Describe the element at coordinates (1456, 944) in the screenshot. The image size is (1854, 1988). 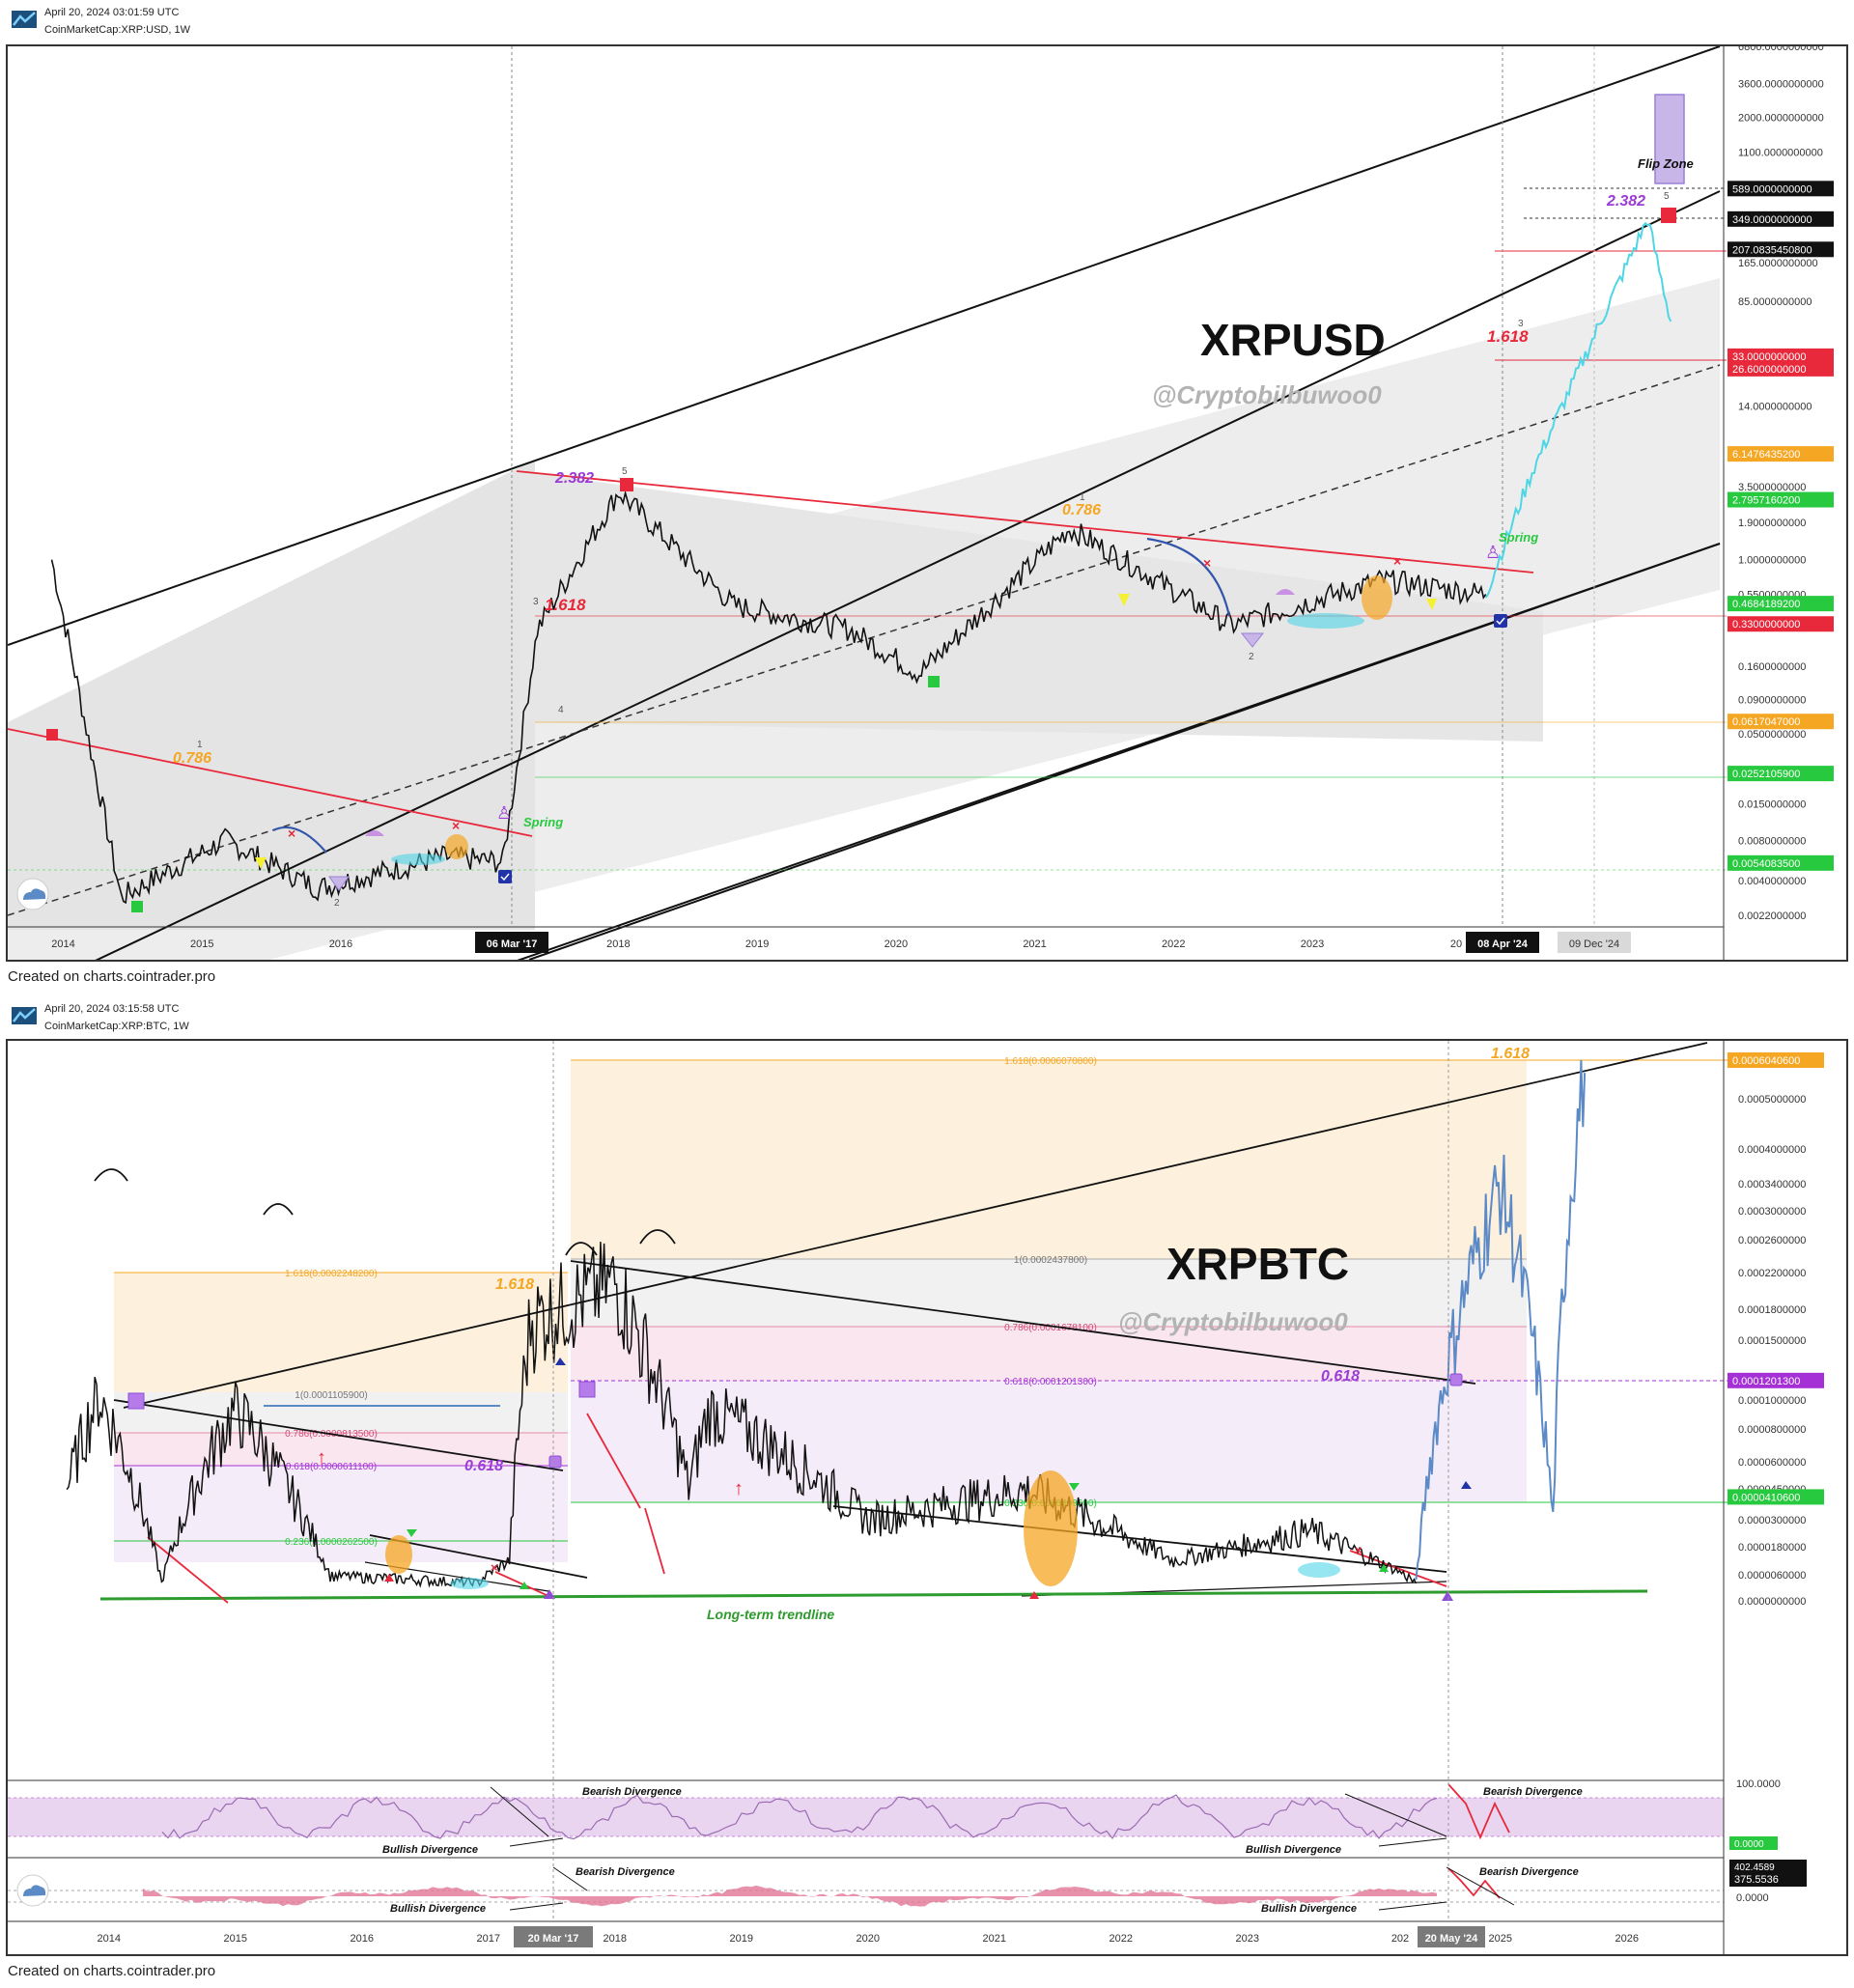
I see `axis-label-partial: 20` at that location.